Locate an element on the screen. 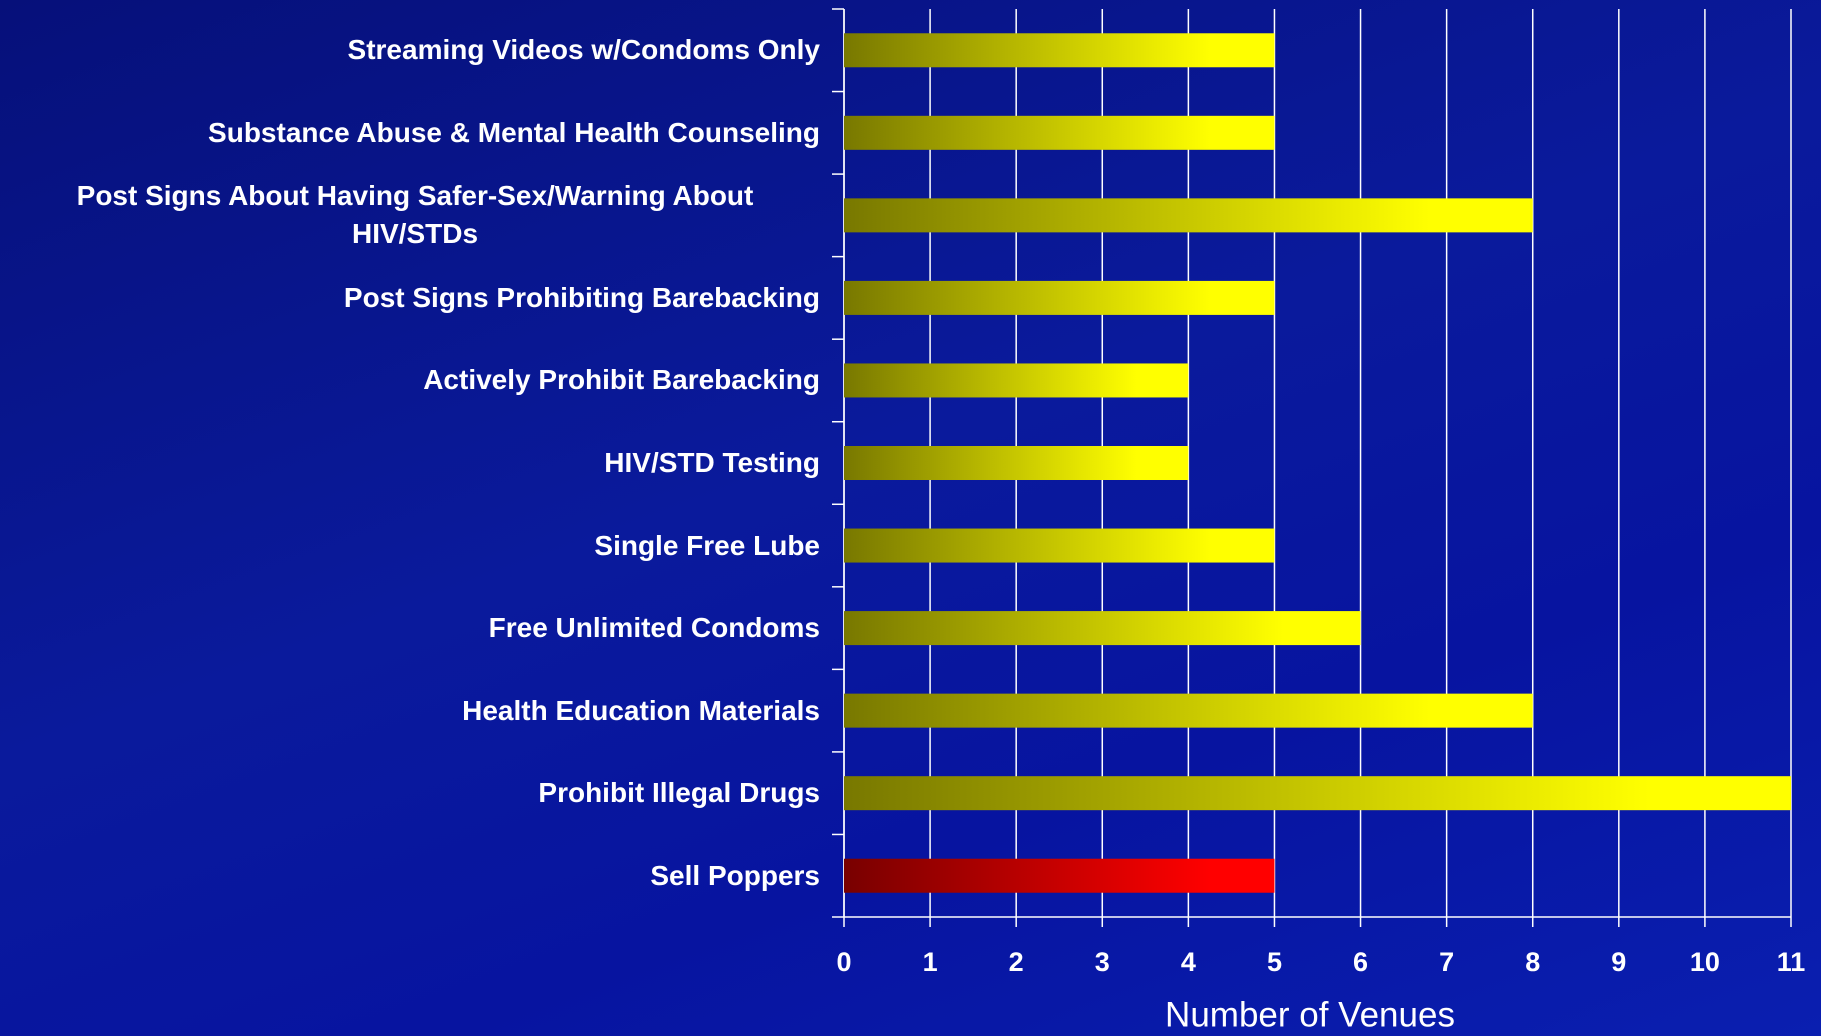 The height and width of the screenshot is (1036, 1821). category-label: Post Signs Prohibiting Barebacking is located at coordinates (581, 297).